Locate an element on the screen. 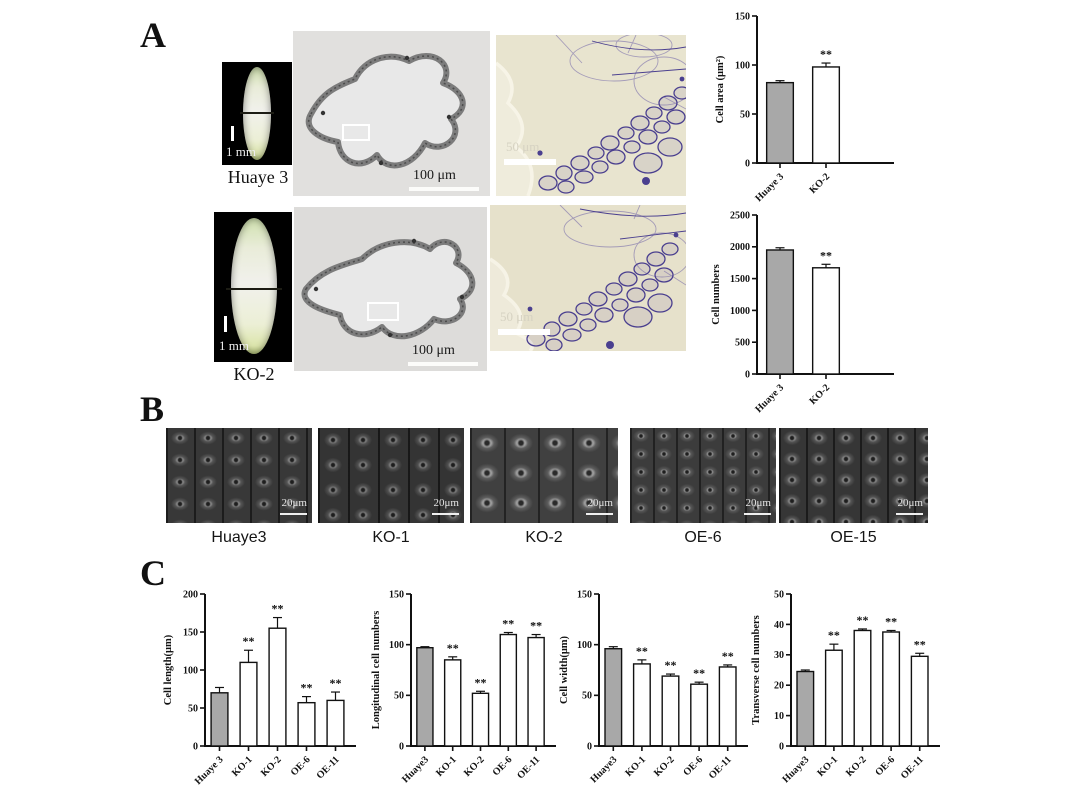 The width and height of the screenshot is (1080, 803). panel-a-label: A is located at coordinates (153, 35).